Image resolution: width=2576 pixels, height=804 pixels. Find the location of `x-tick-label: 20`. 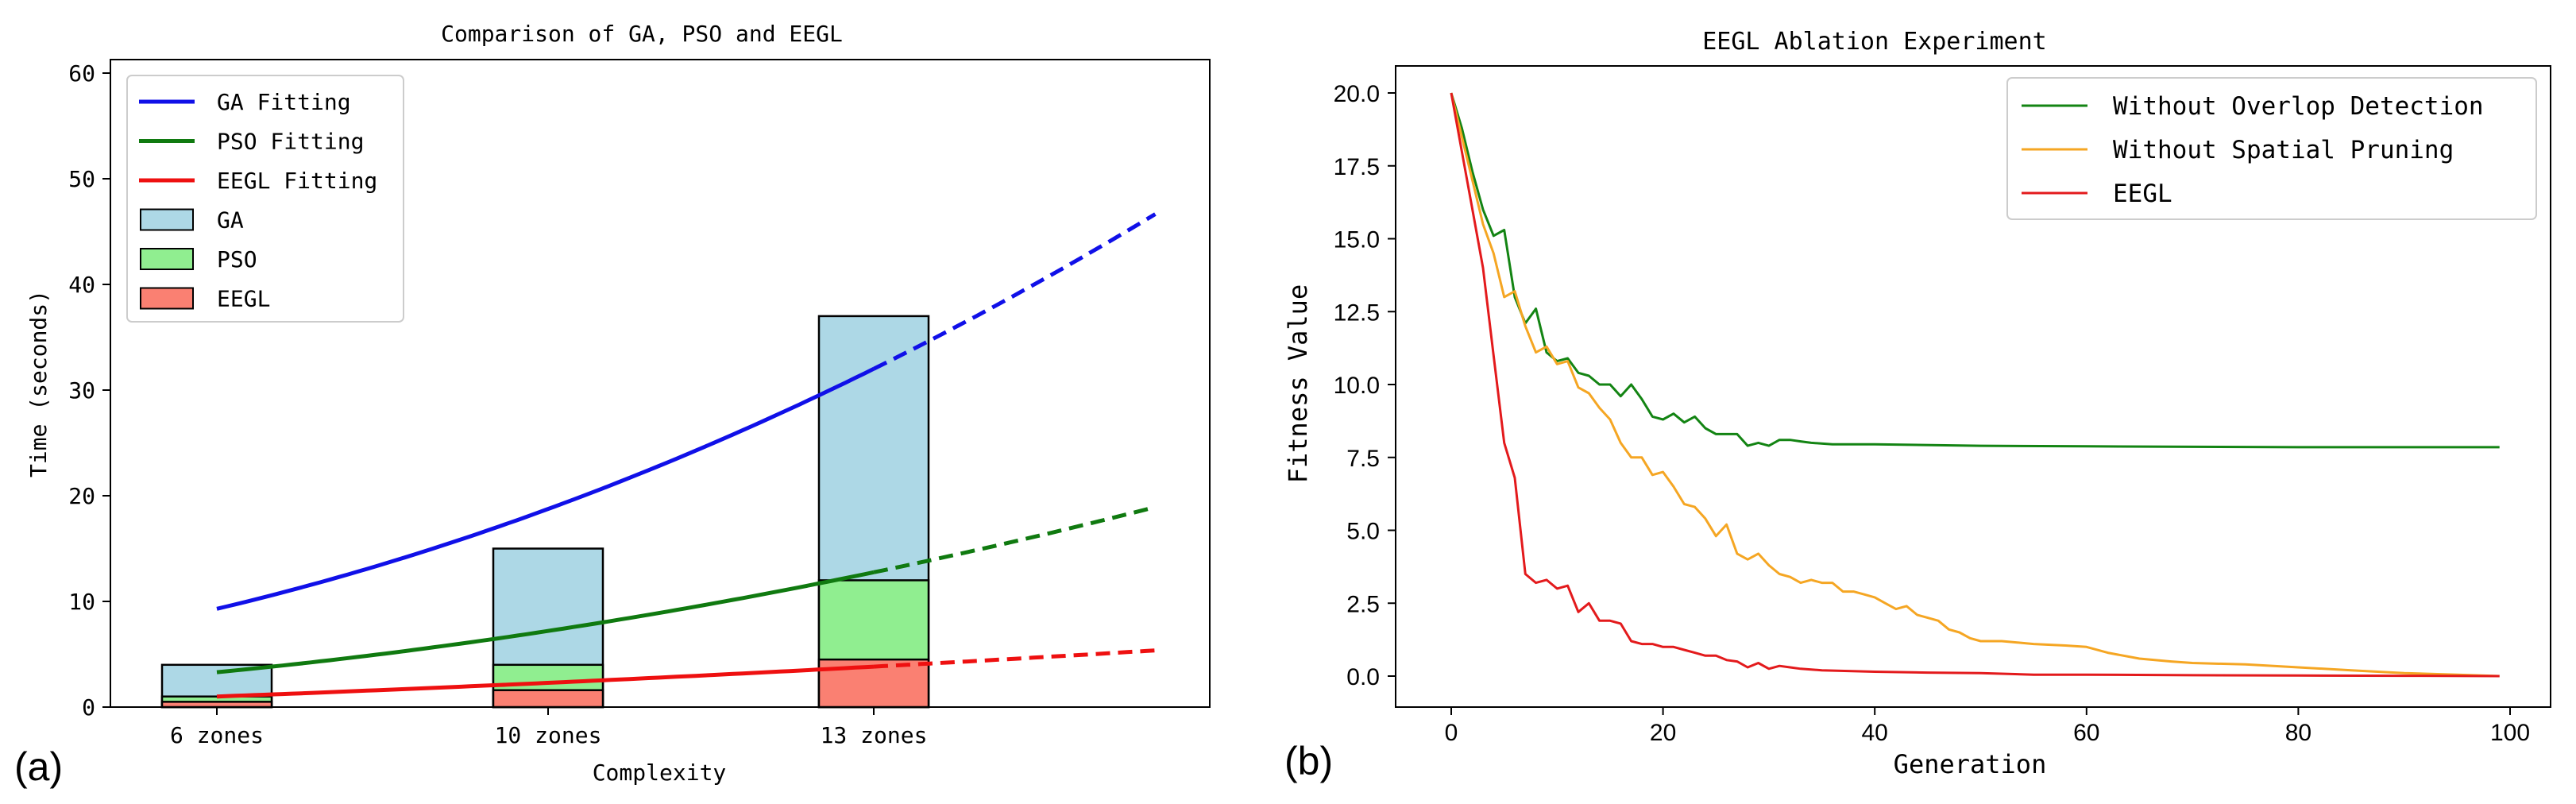

x-tick-label: 20 is located at coordinates (1663, 733).